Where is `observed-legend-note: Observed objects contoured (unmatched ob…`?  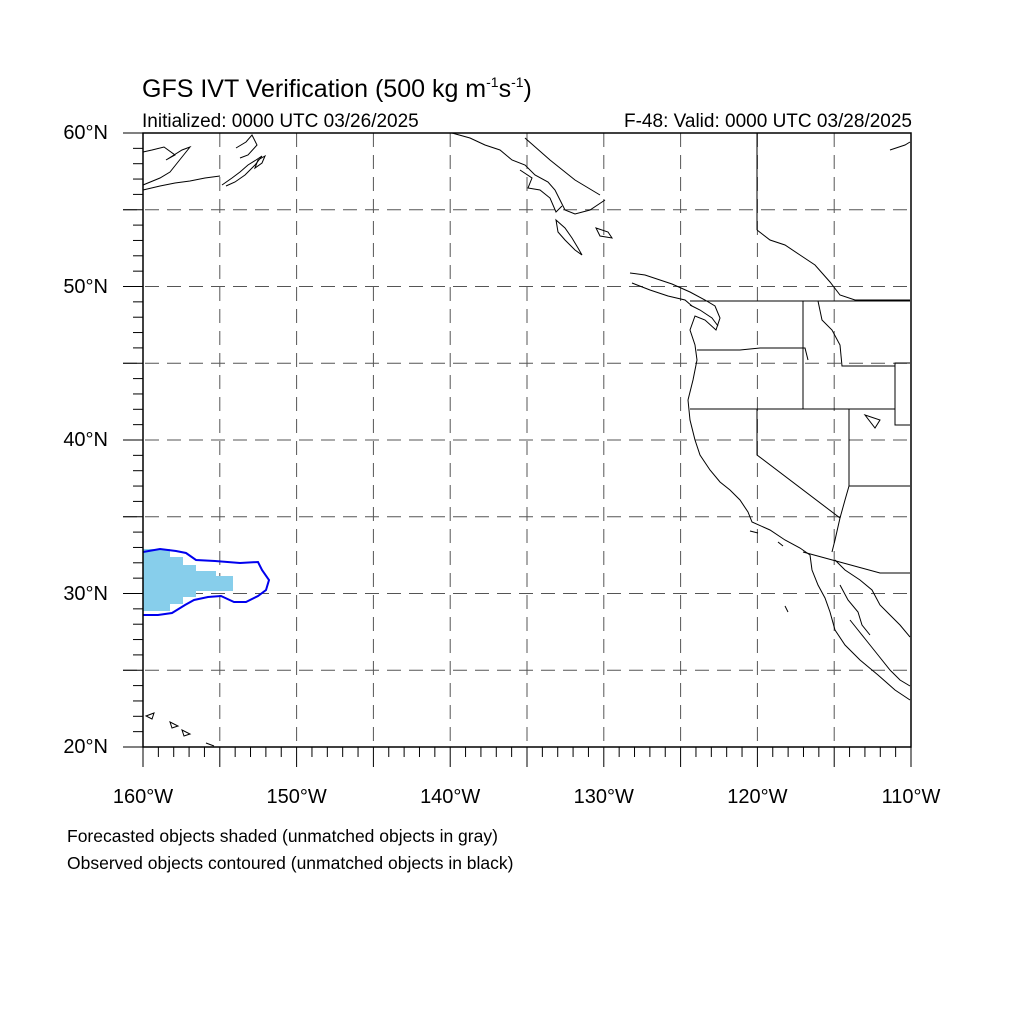 observed-legend-note: Observed objects contoured (unmatched ob… is located at coordinates (290, 863).